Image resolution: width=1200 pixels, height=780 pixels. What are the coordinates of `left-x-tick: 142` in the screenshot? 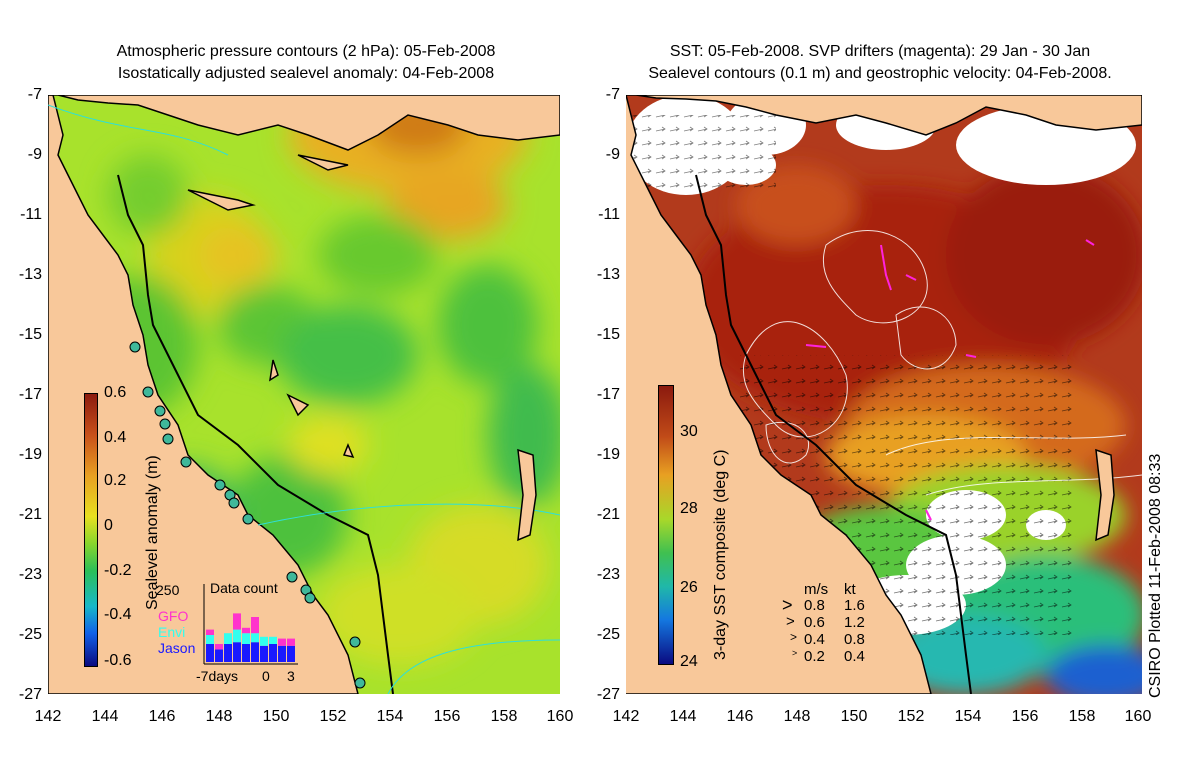 It's located at (48, 716).